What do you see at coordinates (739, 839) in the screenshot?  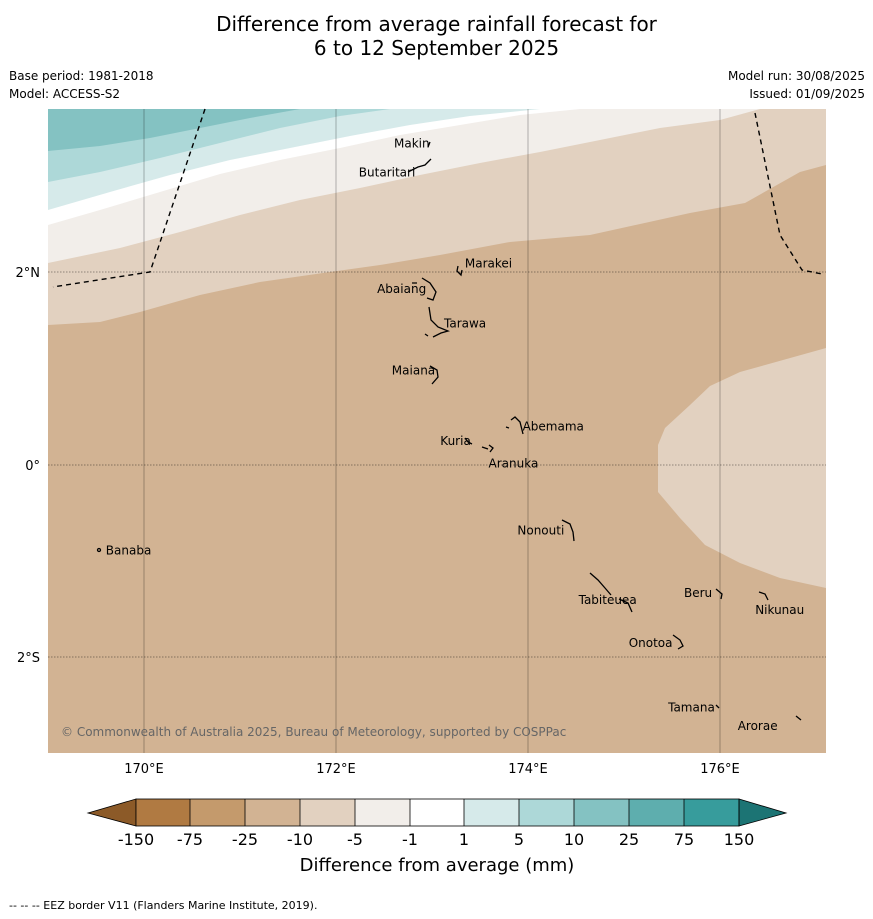 I see `colorbar-tick: 150` at bounding box center [739, 839].